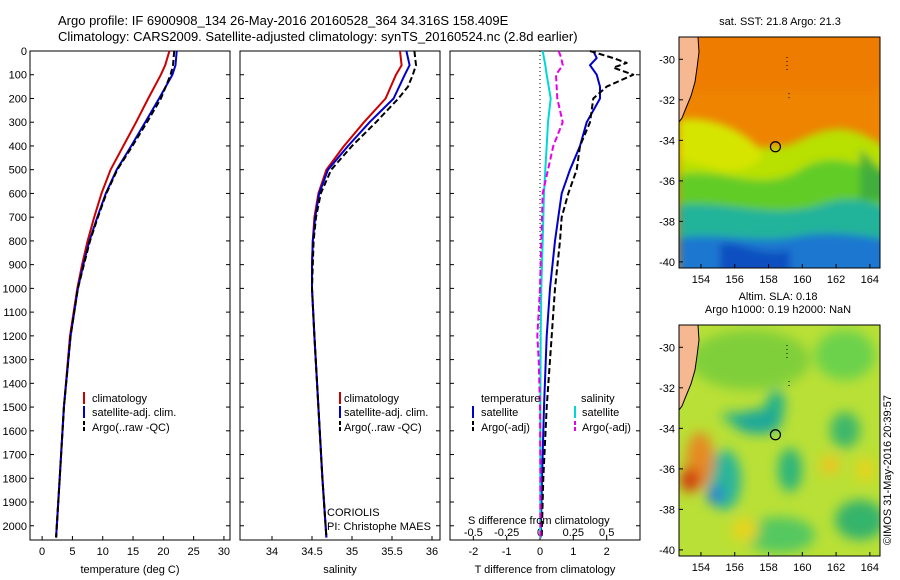  Describe the element at coordinates (353, 513) in the screenshot. I see `coriolis-label: CORIOLIS` at that location.